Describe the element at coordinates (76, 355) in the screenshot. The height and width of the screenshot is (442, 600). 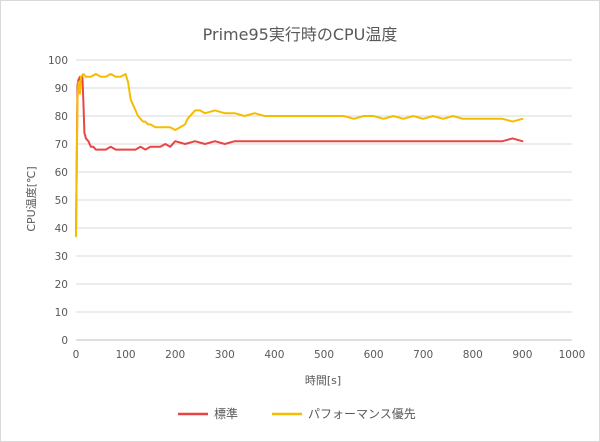
I see `x-tick-label: 0` at that location.